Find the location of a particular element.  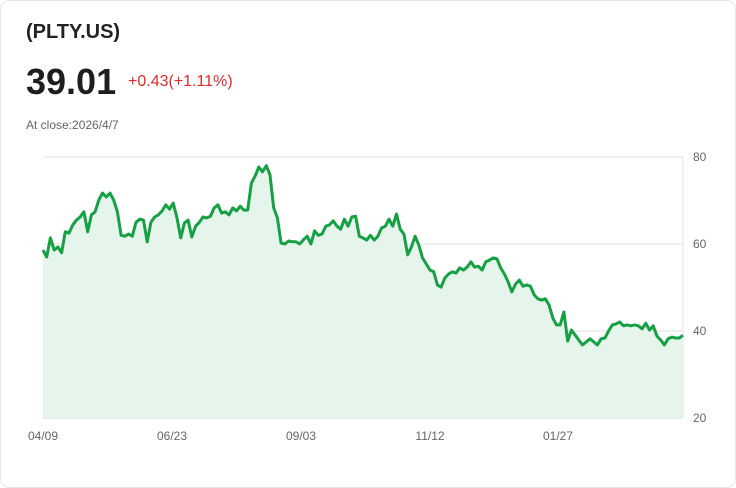

y-tick-label: 80 is located at coordinates (700, 157).